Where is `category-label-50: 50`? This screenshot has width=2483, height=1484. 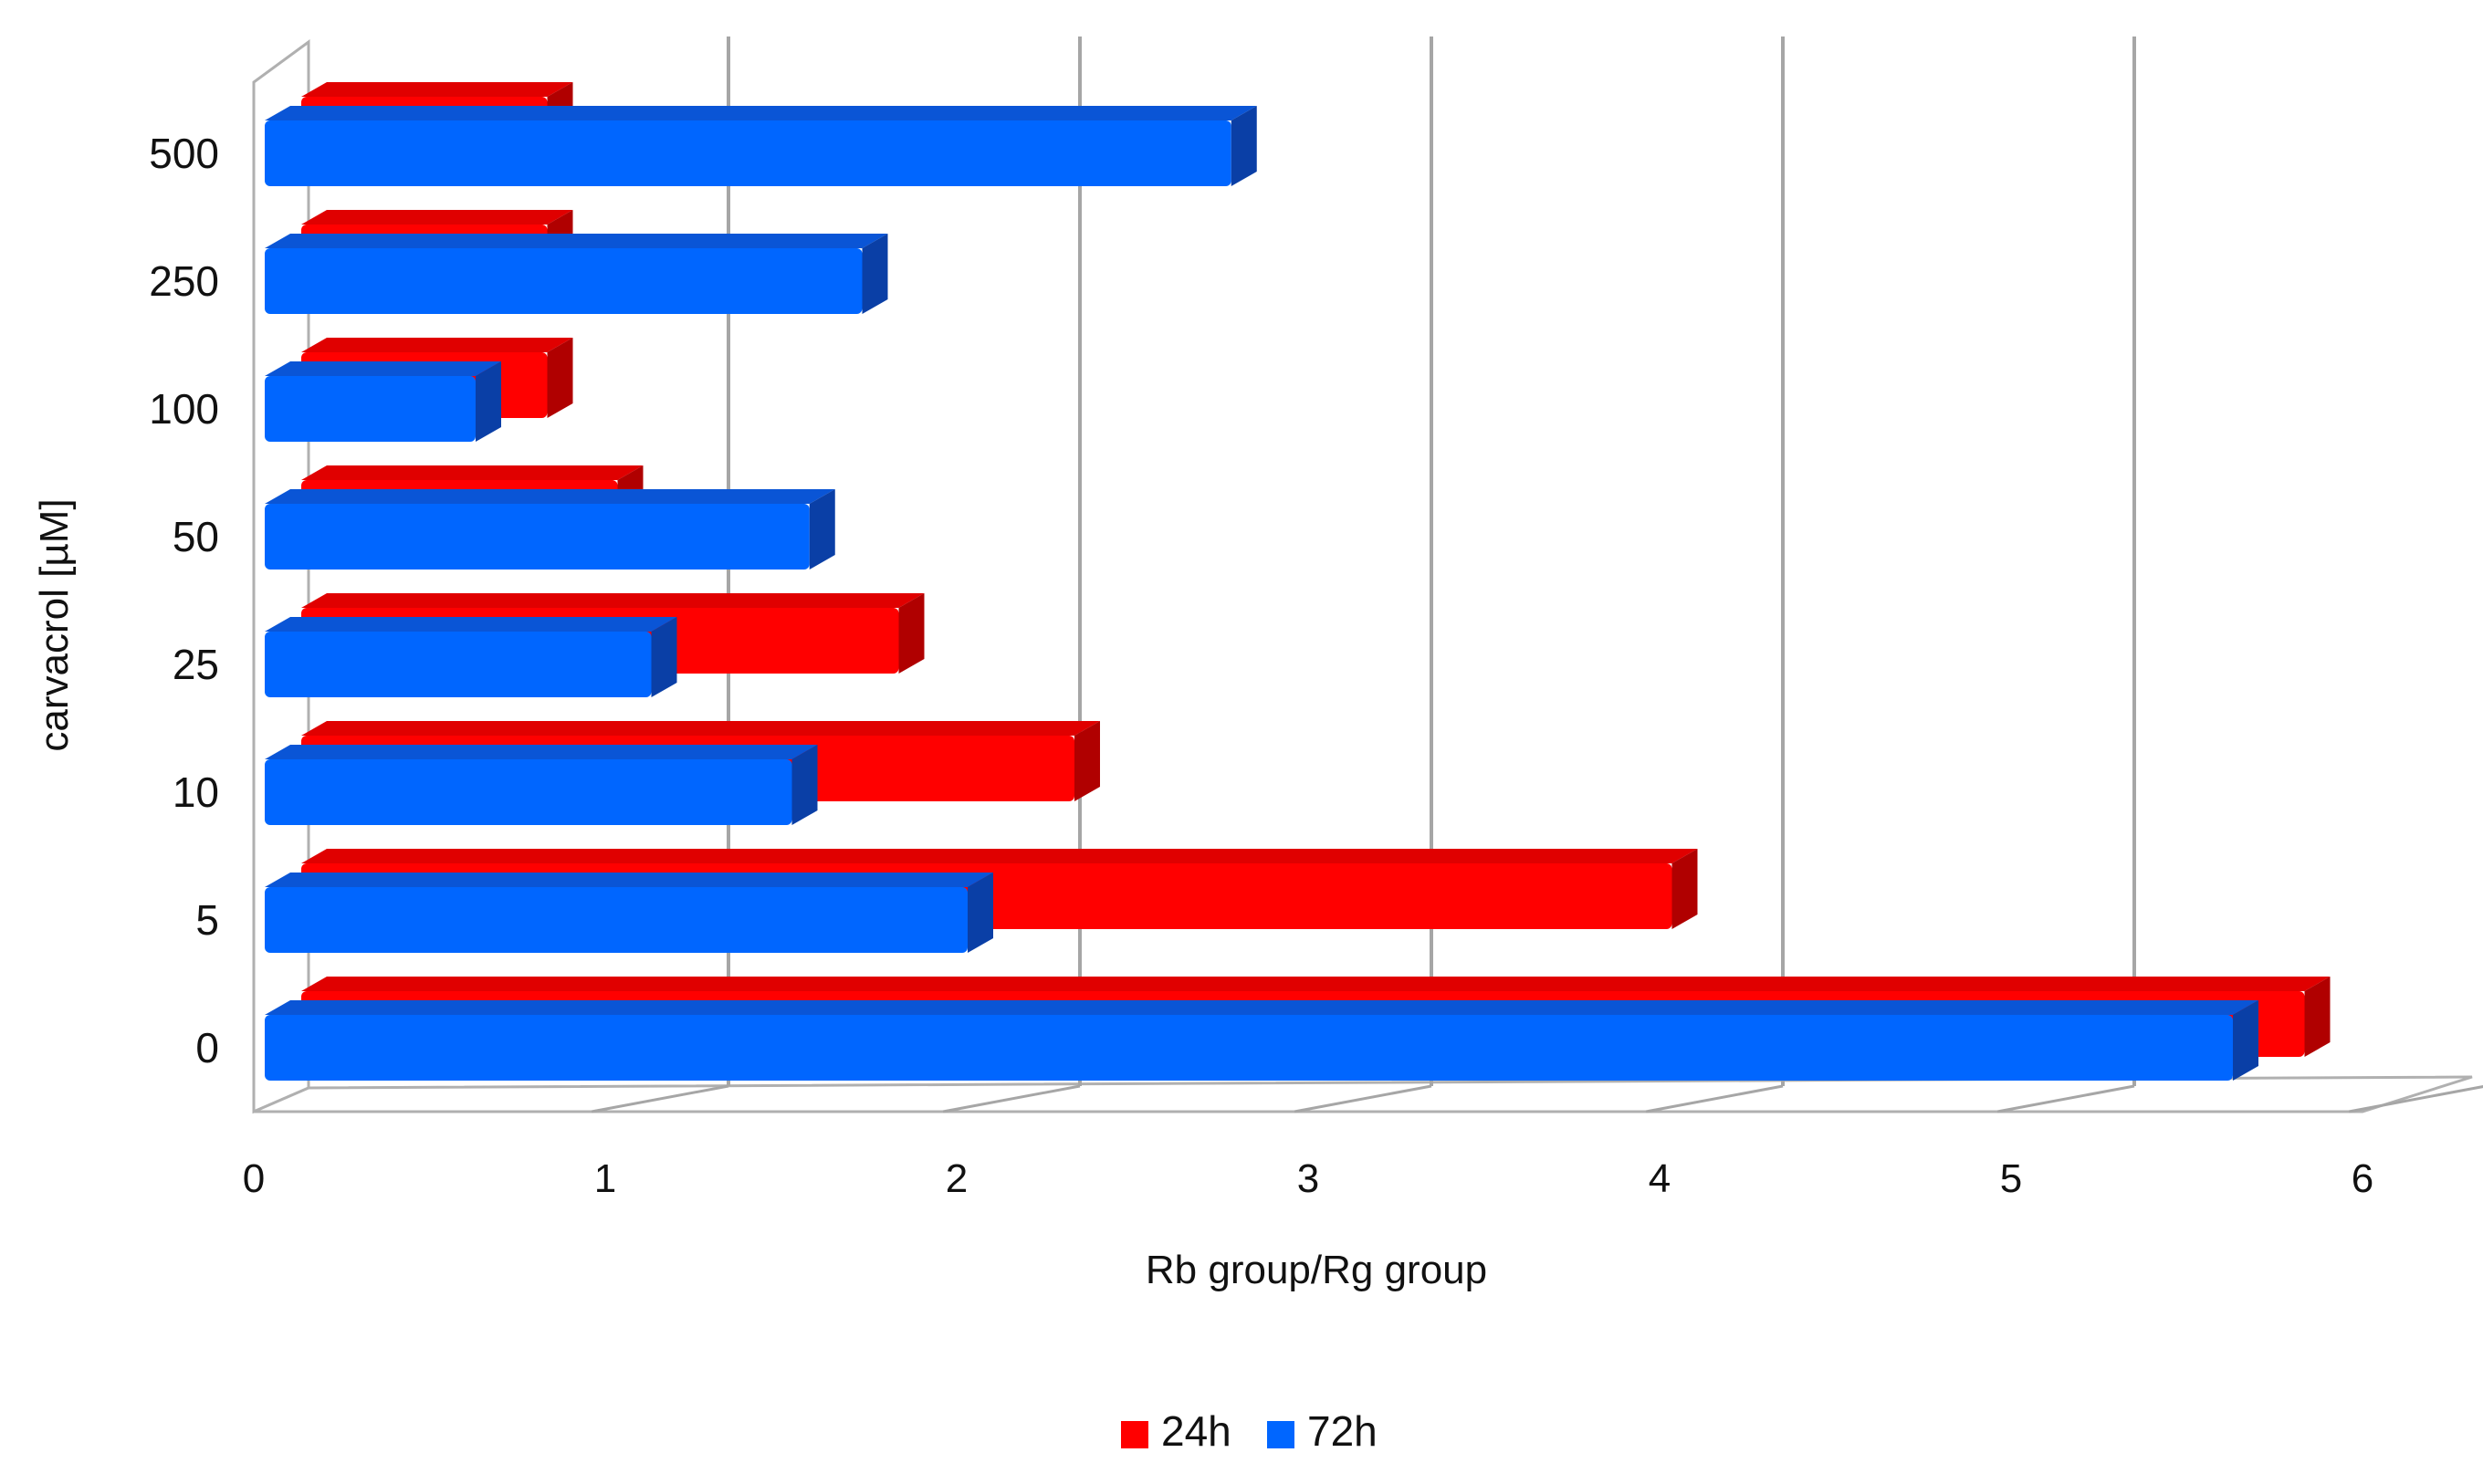
category-label-50: 50 is located at coordinates (196, 536).